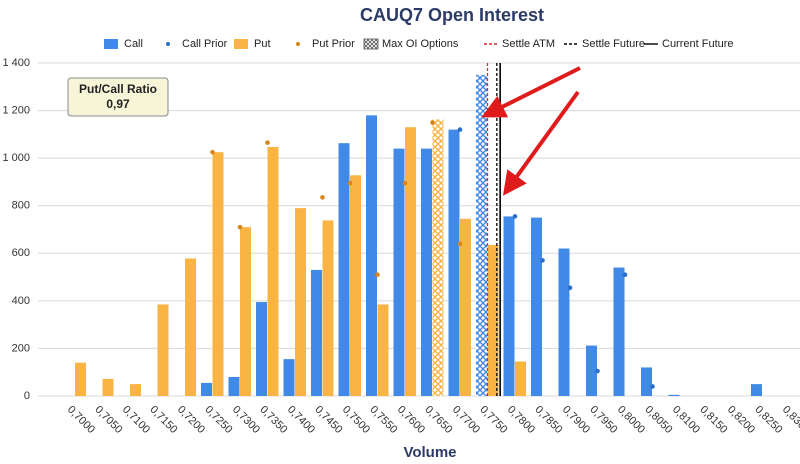  I want to click on legend-label: Put, so click(262, 44).